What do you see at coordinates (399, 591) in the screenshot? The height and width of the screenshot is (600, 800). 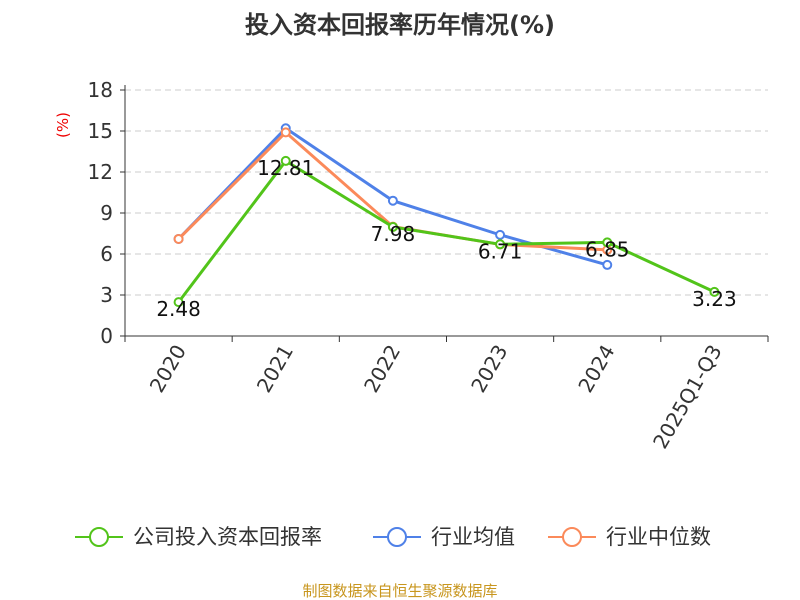 I see `source-footer: 制图数据来自恒生聚源数据库` at bounding box center [399, 591].